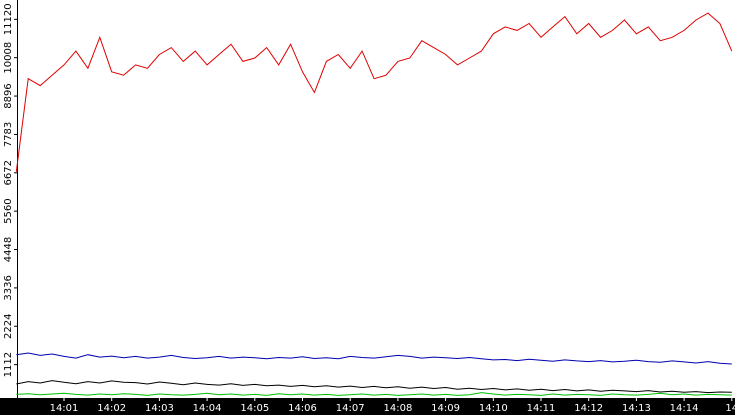 Image resolution: width=735 pixels, height=415 pixels. What do you see at coordinates (64, 408) in the screenshot?
I see `x-tick-label: 14:01` at bounding box center [64, 408].